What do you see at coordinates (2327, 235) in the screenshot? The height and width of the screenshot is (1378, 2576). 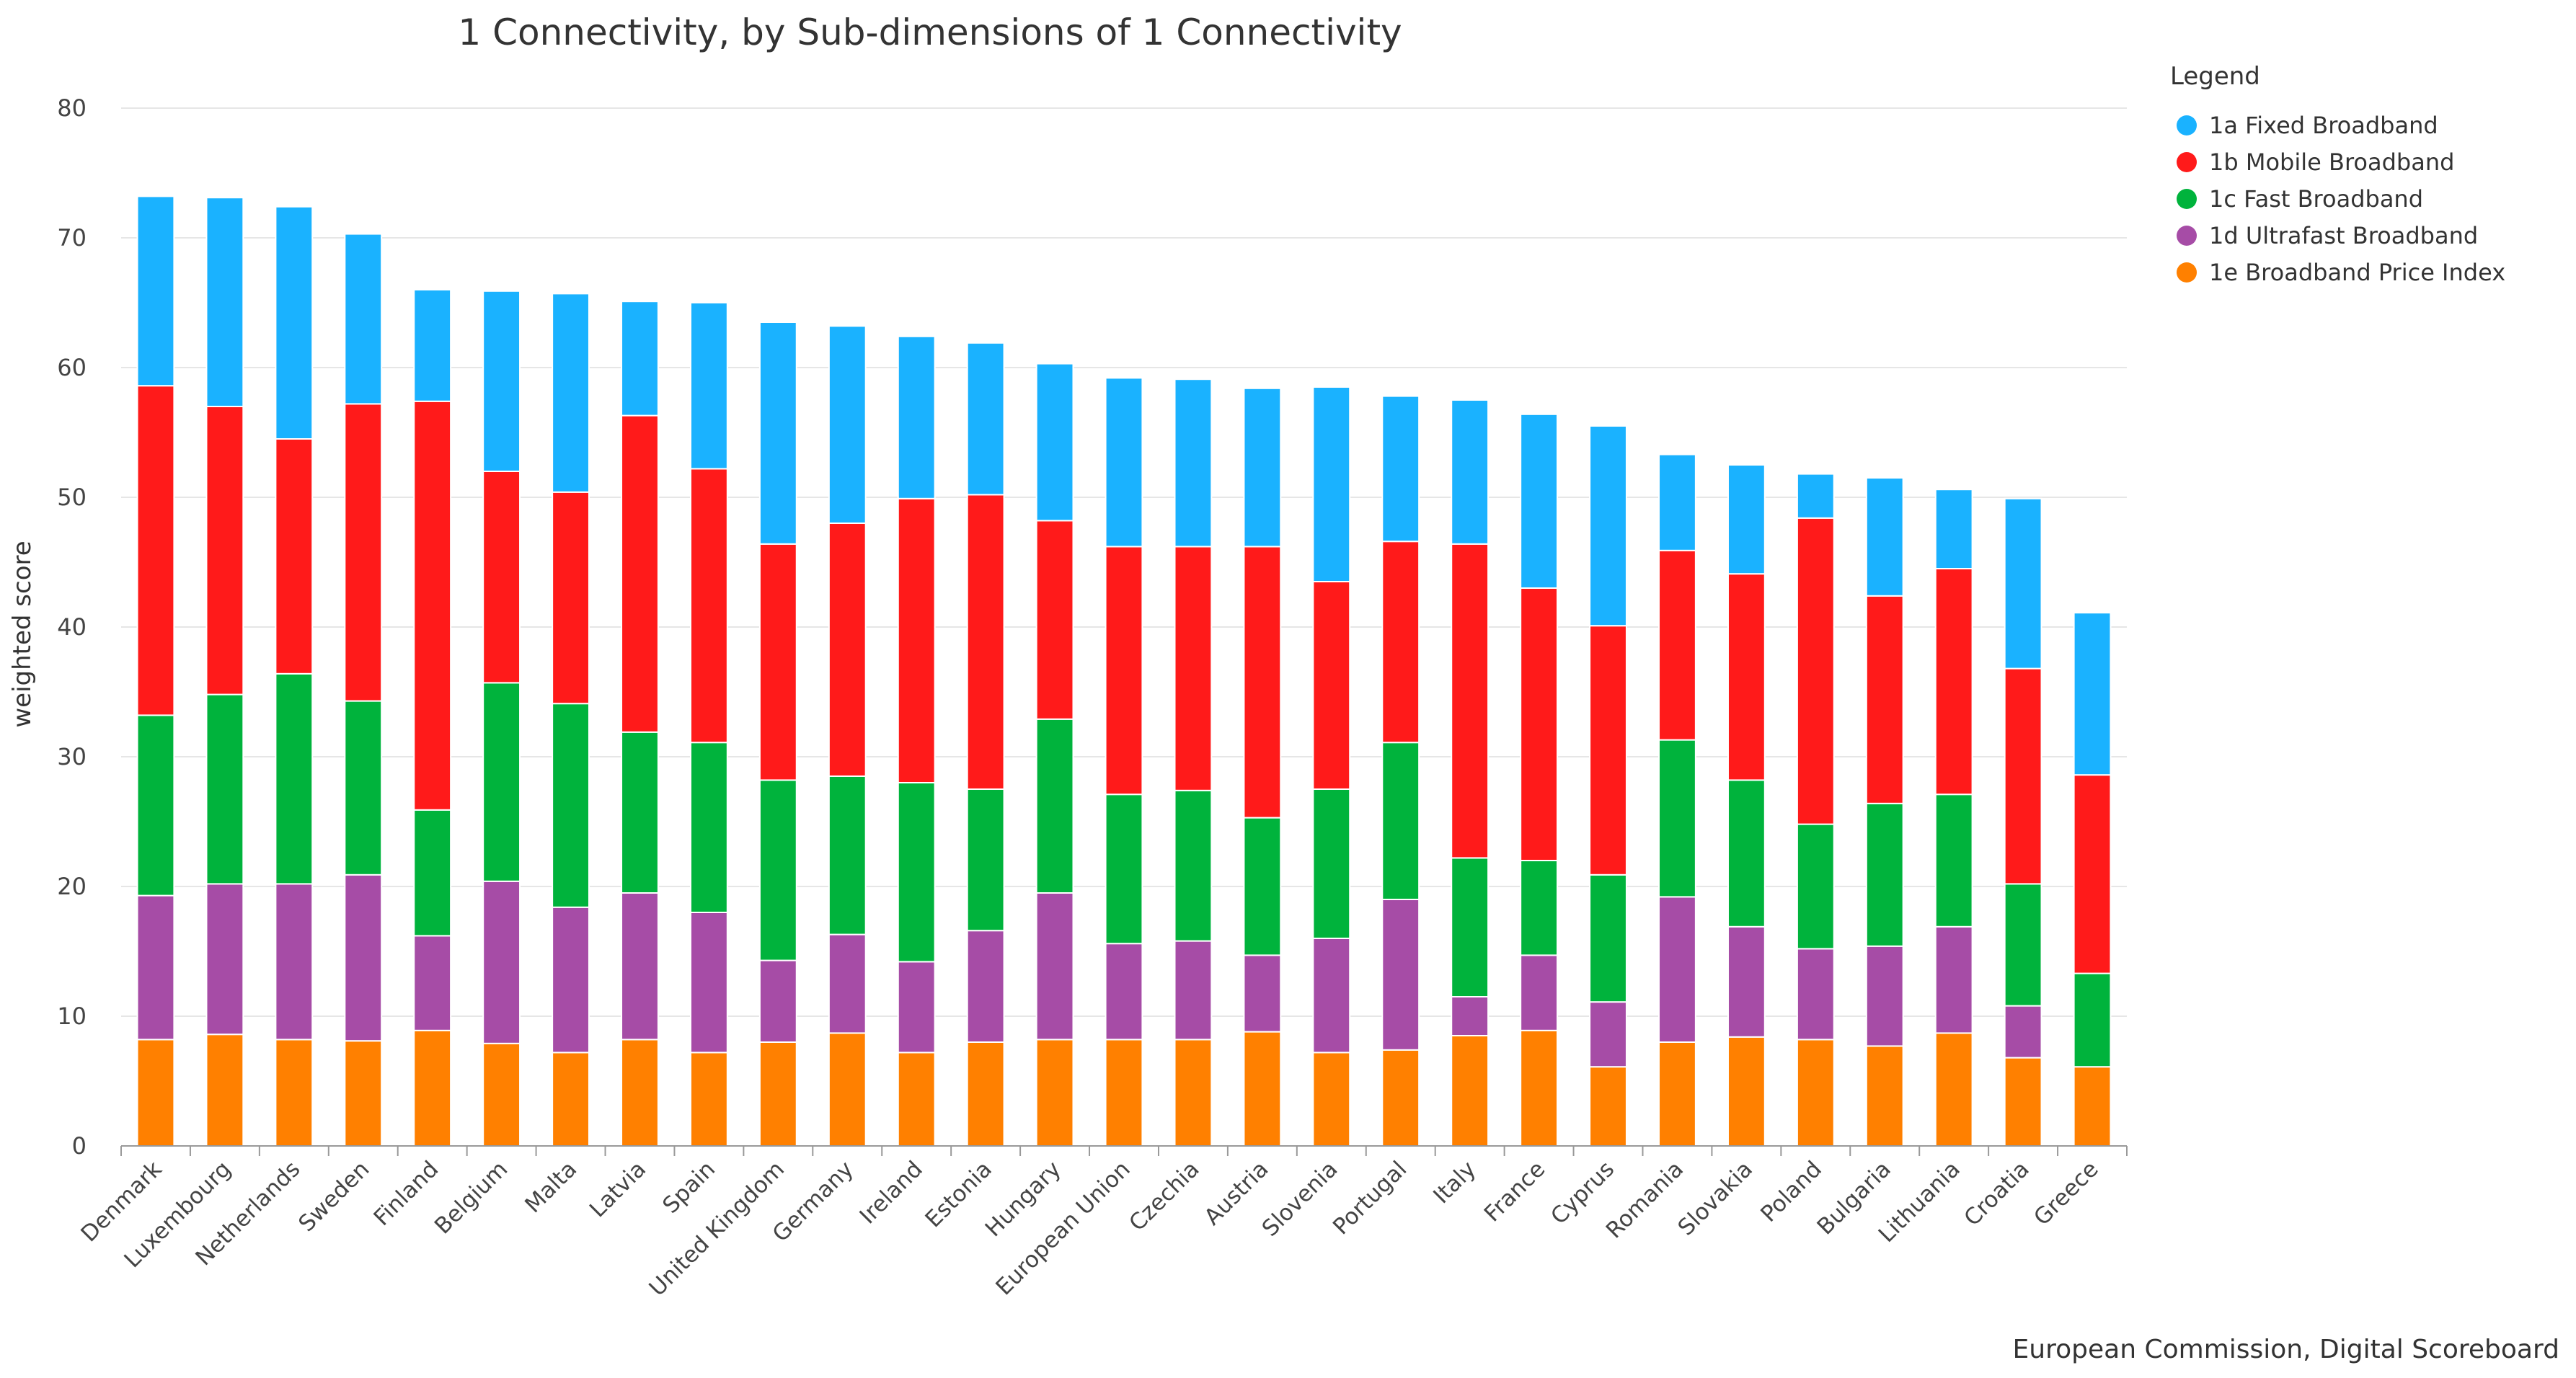 I see `legend-item: 1d Ultrafast Broadband` at bounding box center [2327, 235].